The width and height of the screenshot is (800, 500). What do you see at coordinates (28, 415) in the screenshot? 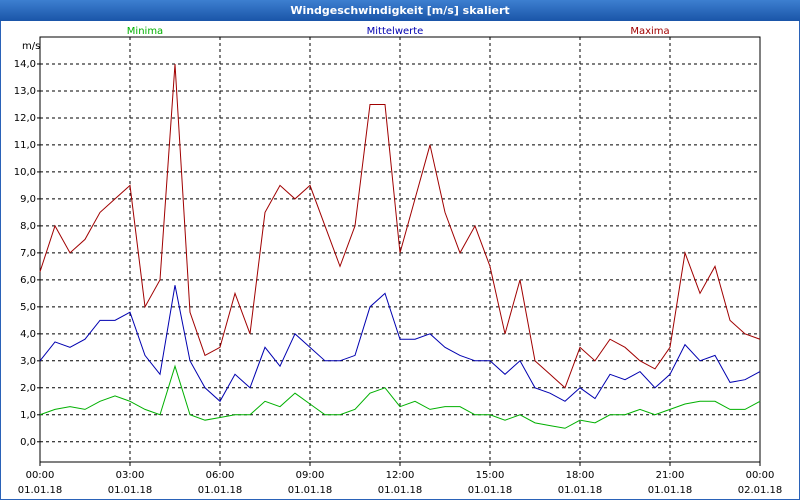
I see `y-tick-label: 1,0` at bounding box center [28, 415].